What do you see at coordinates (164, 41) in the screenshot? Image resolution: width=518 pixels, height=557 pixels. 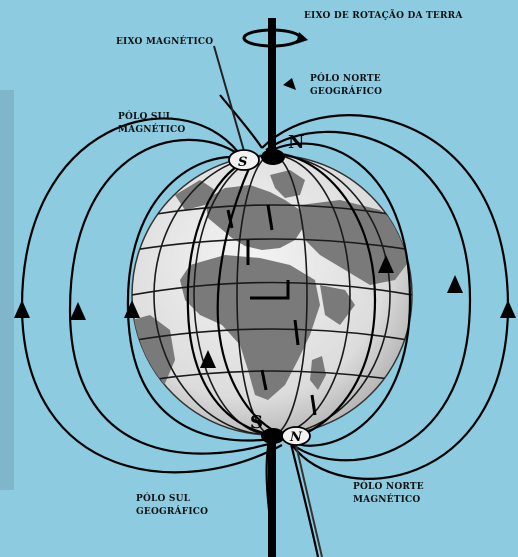 I see `magnetic-axis-label: EIXO MAGNÉTICO` at bounding box center [164, 41].